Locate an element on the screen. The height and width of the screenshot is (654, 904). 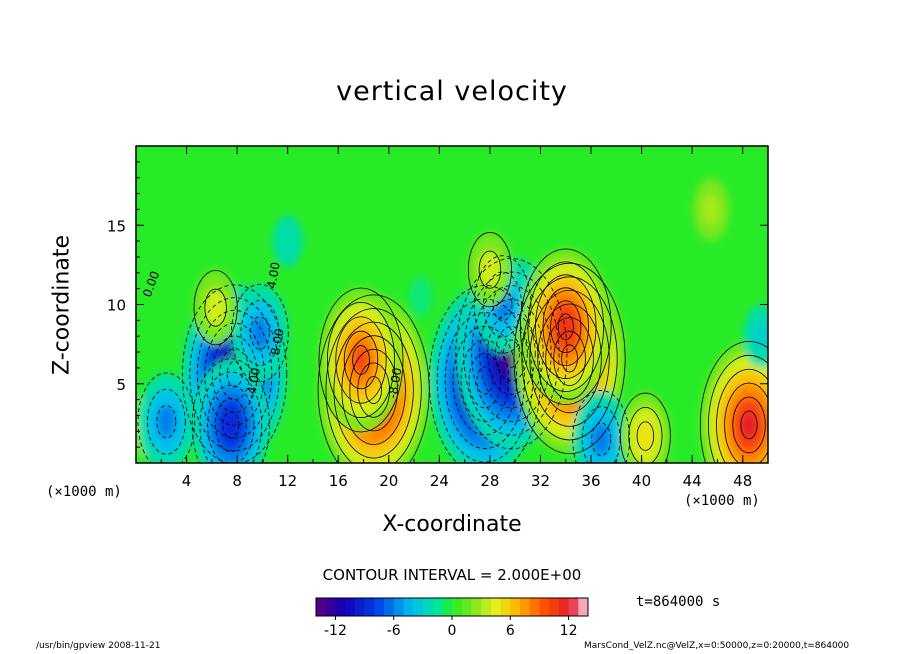
colorbar-tick-label: 0 is located at coordinates (452, 631).